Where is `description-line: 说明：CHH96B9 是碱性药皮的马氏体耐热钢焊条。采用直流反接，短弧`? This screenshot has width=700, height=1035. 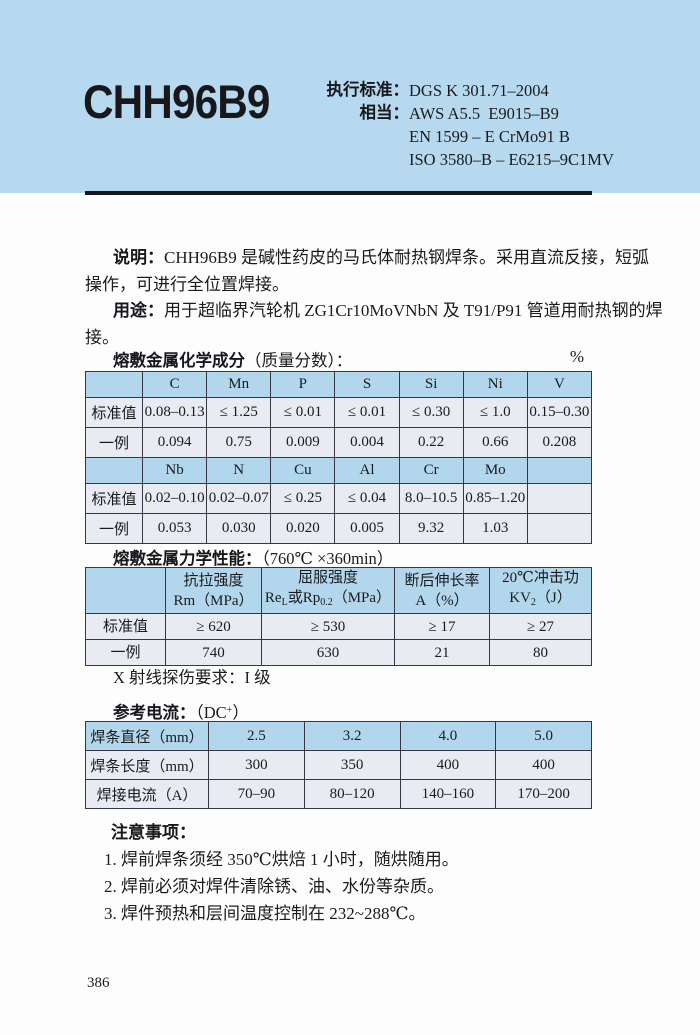 description-line: 说明：CHH96B9 是碱性药皮的马氏体耐热钢焊条。采用直流反接，短弧 is located at coordinates (367, 258).